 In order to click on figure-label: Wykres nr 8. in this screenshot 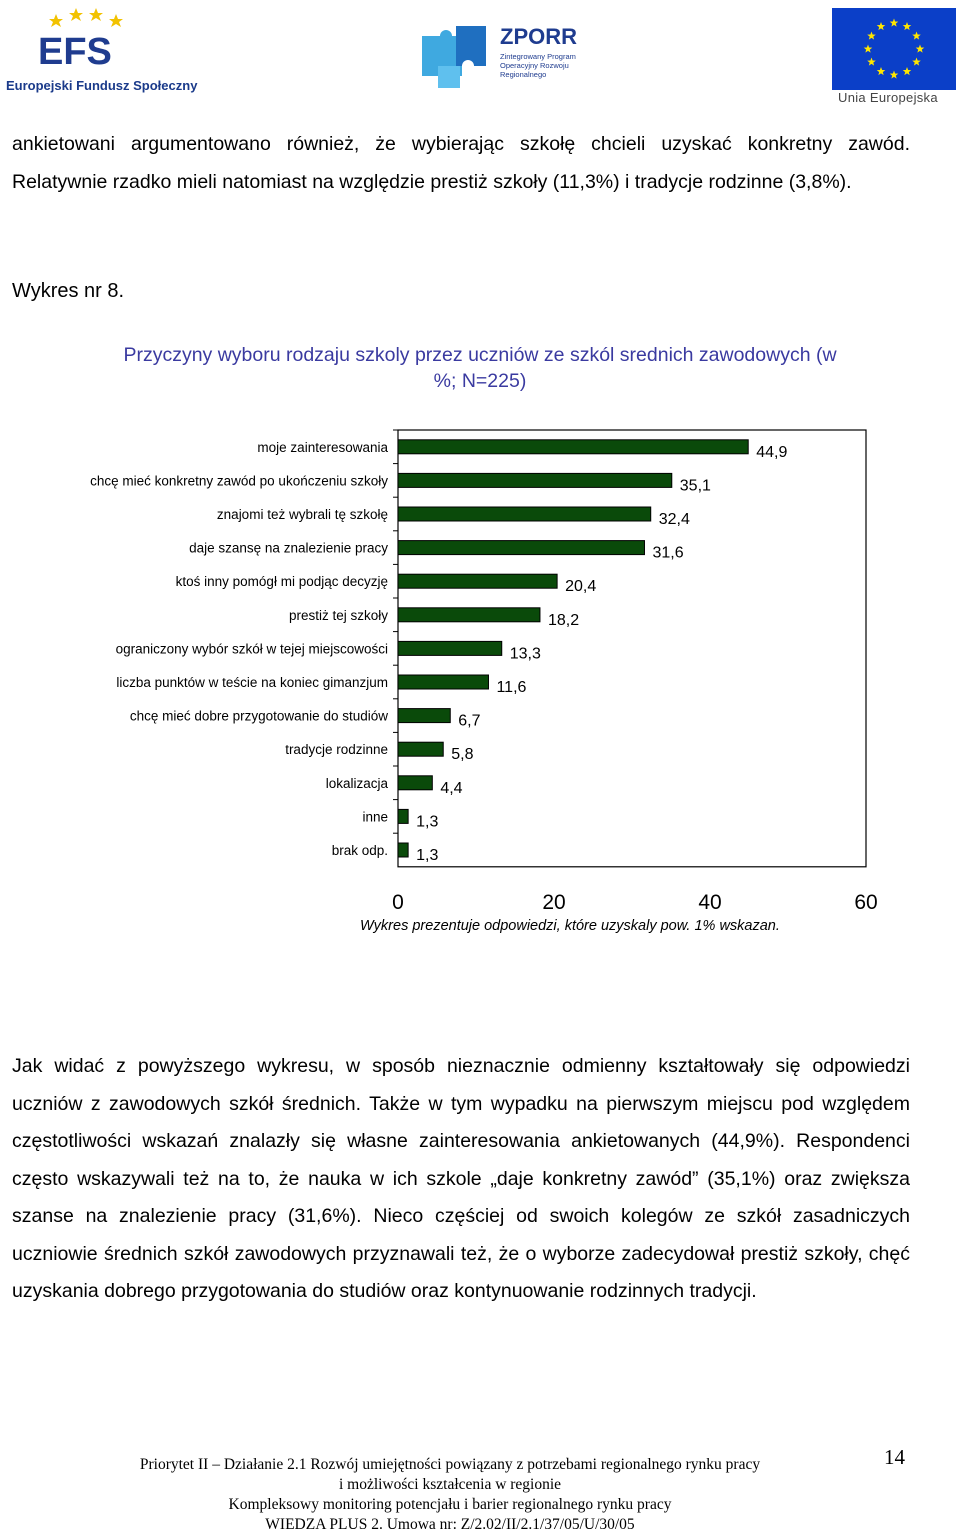, I will do `click(68, 291)`.